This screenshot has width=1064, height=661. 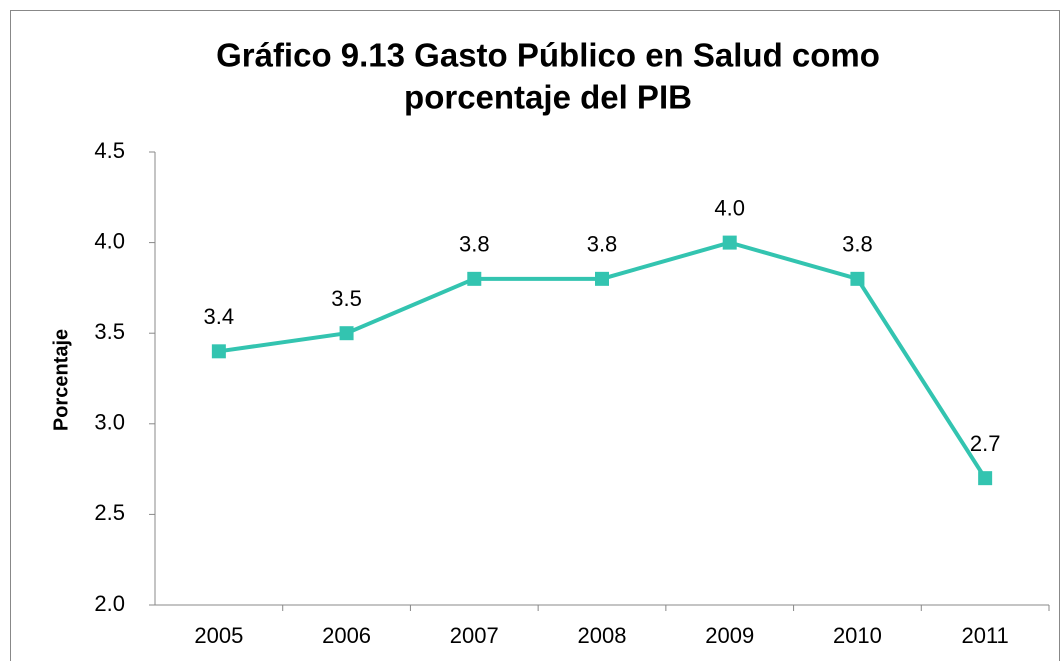 I want to click on x-tick-label: 2006, so click(x=346, y=635).